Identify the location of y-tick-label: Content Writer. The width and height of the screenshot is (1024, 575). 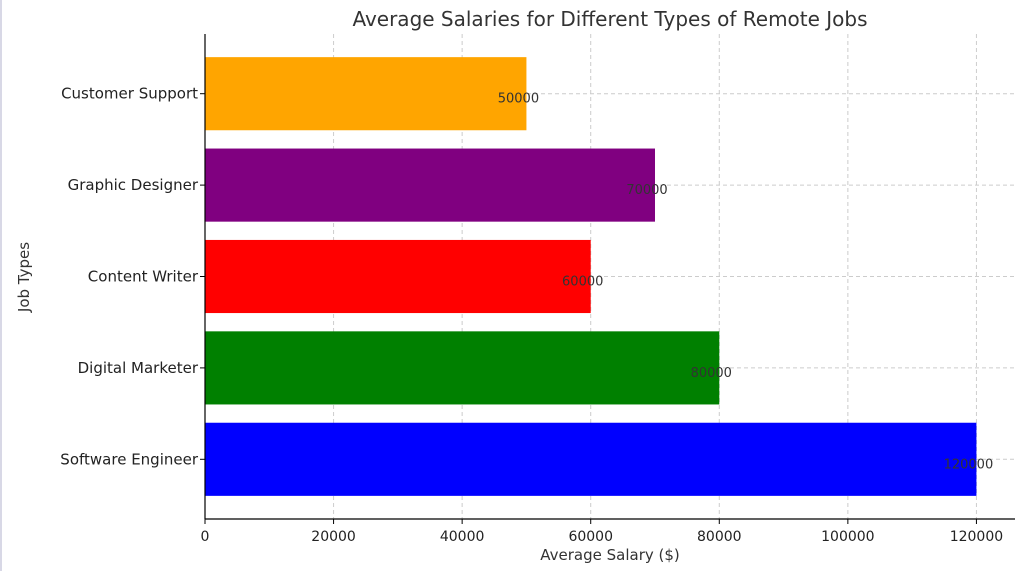
(143, 277).